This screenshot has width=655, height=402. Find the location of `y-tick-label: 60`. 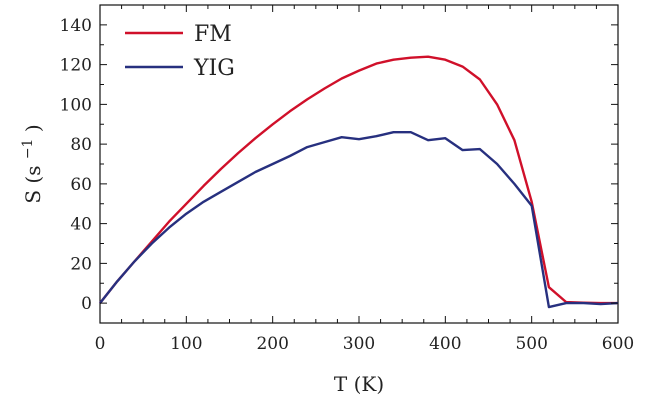

y-tick-label: 60 is located at coordinates (81, 185).